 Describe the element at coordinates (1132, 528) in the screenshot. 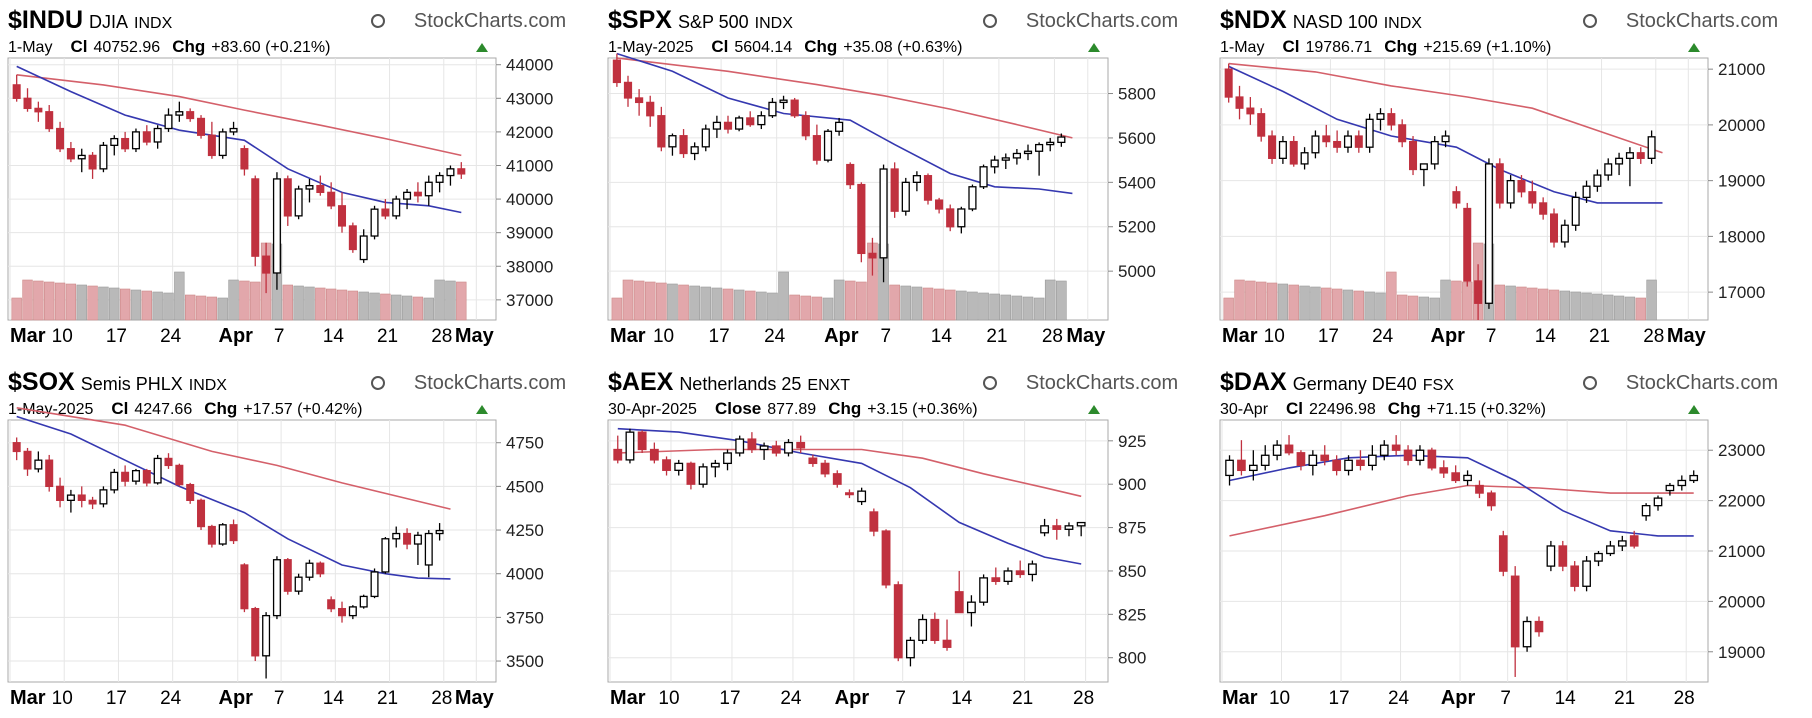

I see `y-tick-label: 875` at that location.